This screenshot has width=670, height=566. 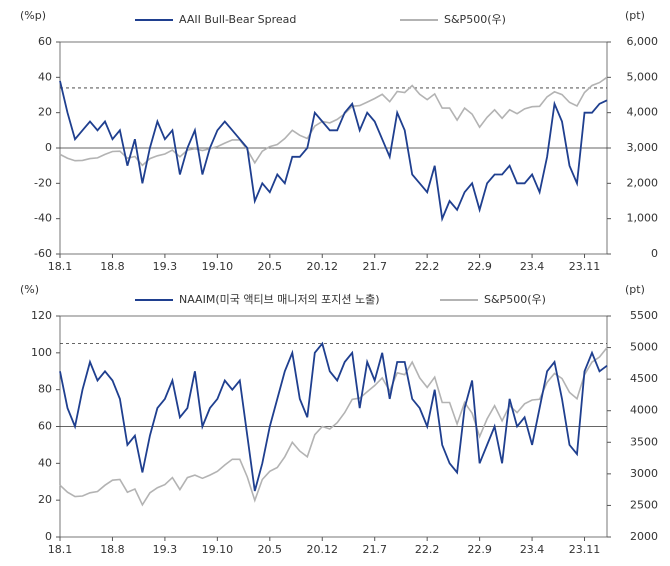 What do you see at coordinates (41, 315) in the screenshot?
I see `y-tick-label: 120` at bounding box center [41, 315].